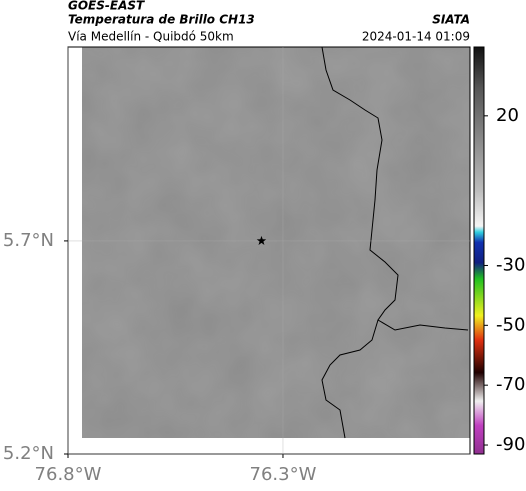 The width and height of the screenshot is (526, 491). I want to click on y-tick-label: 5.7°N, so click(28, 240).